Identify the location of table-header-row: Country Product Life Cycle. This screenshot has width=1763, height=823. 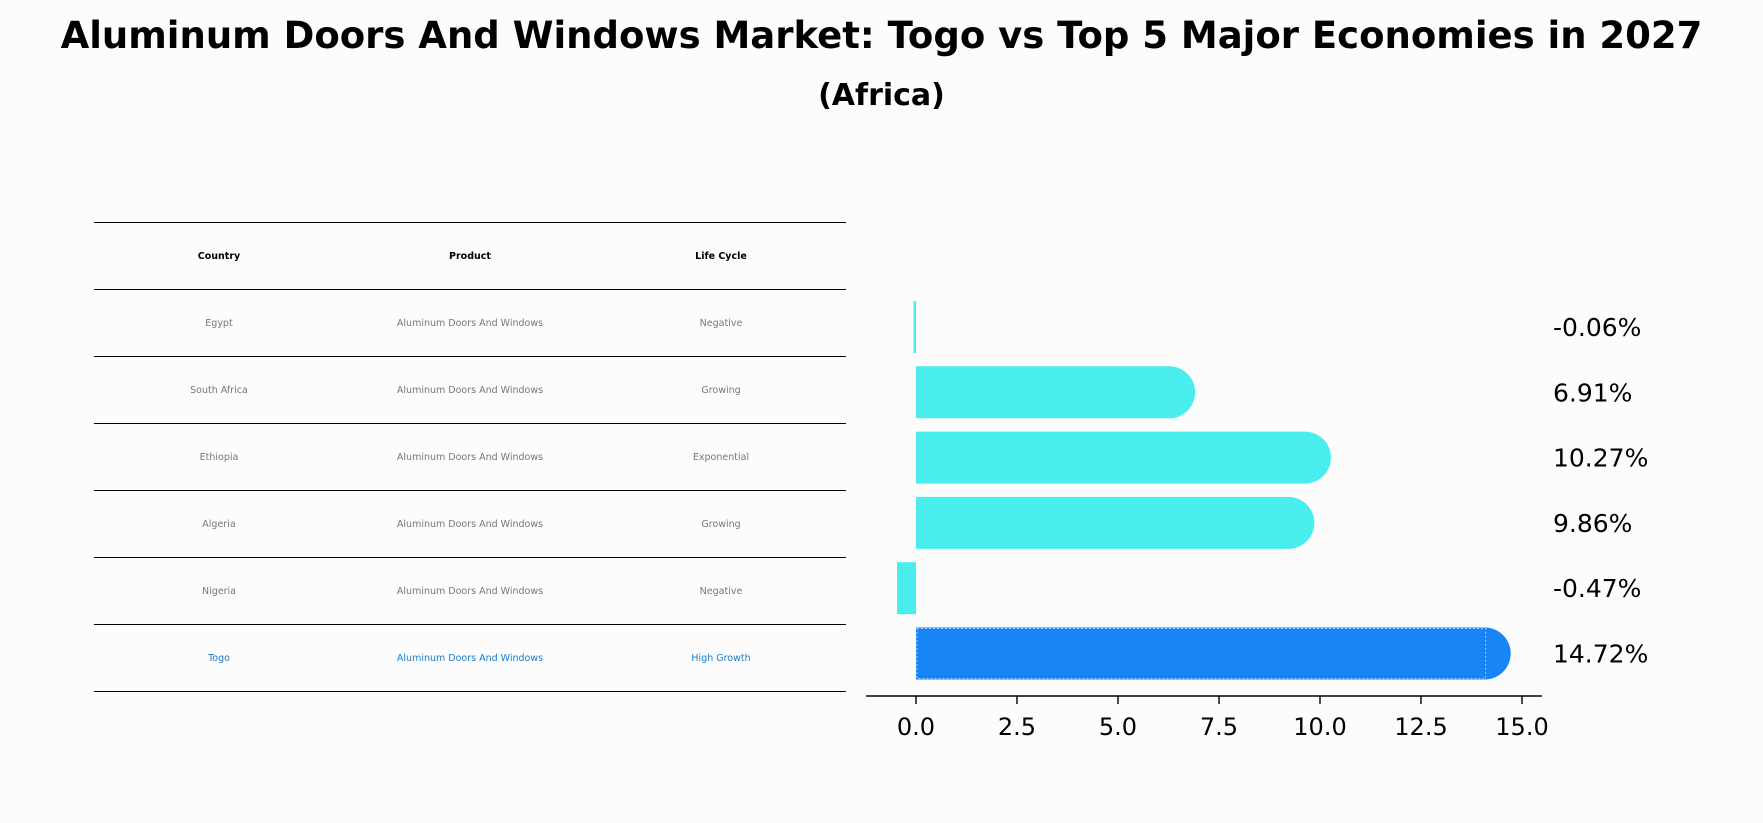
(470, 255).